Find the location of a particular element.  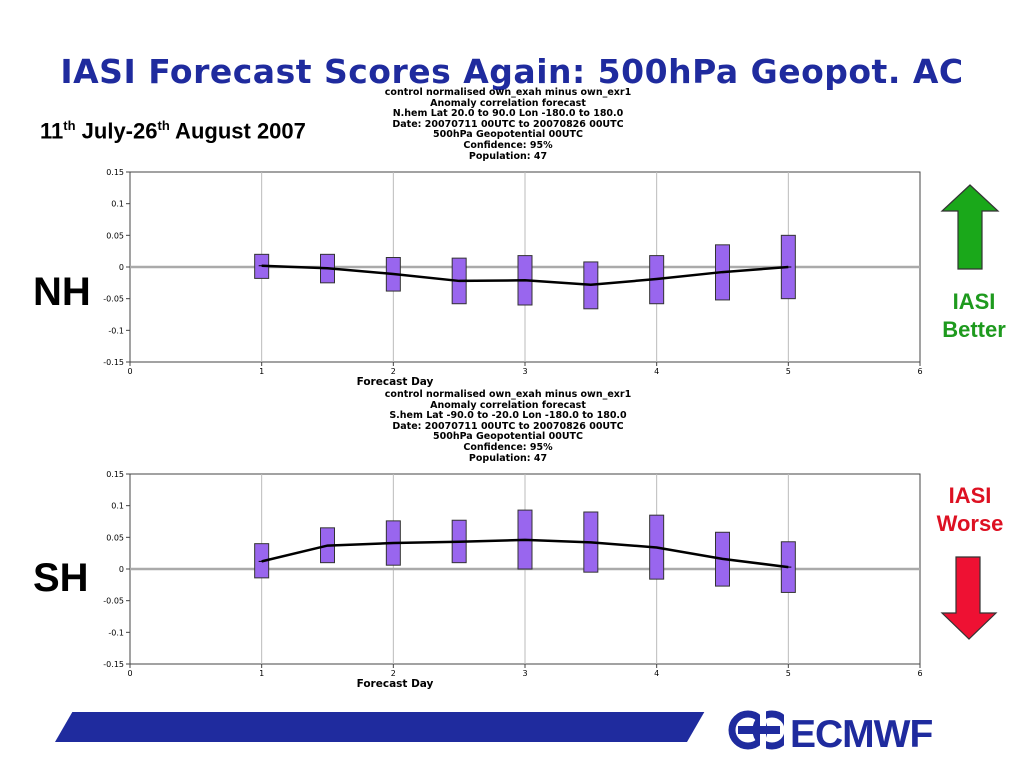

date-range: 11th July-26th August 2007 is located at coordinates (173, 131).